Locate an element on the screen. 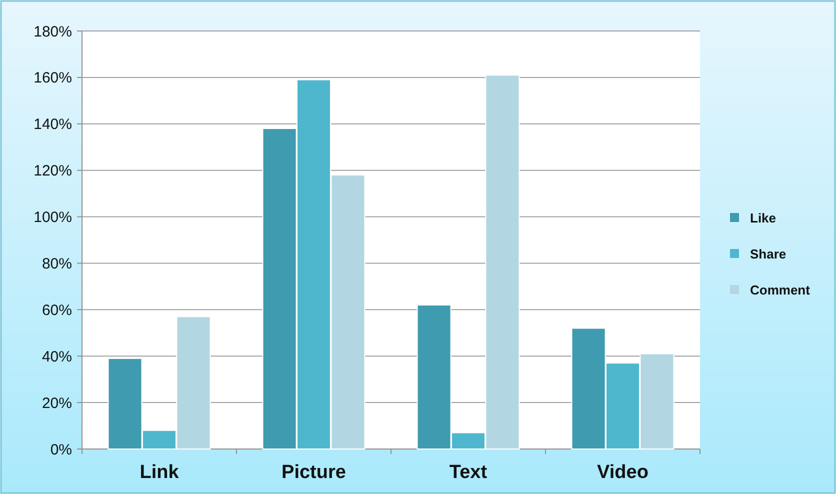 The height and width of the screenshot is (494, 836). legend-label: Share is located at coordinates (768, 254).